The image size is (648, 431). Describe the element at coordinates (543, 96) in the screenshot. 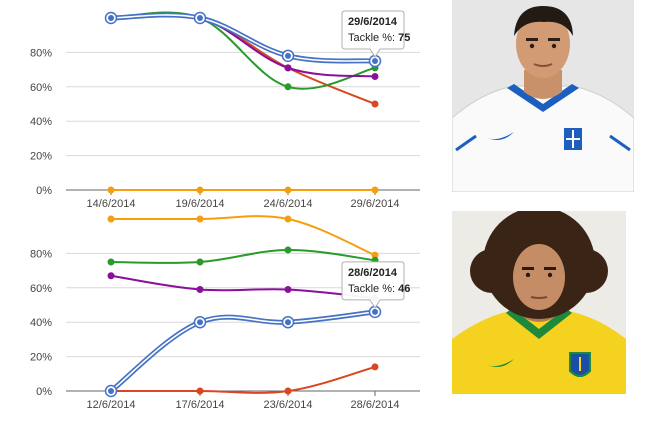

I see `player-photo-top` at that location.